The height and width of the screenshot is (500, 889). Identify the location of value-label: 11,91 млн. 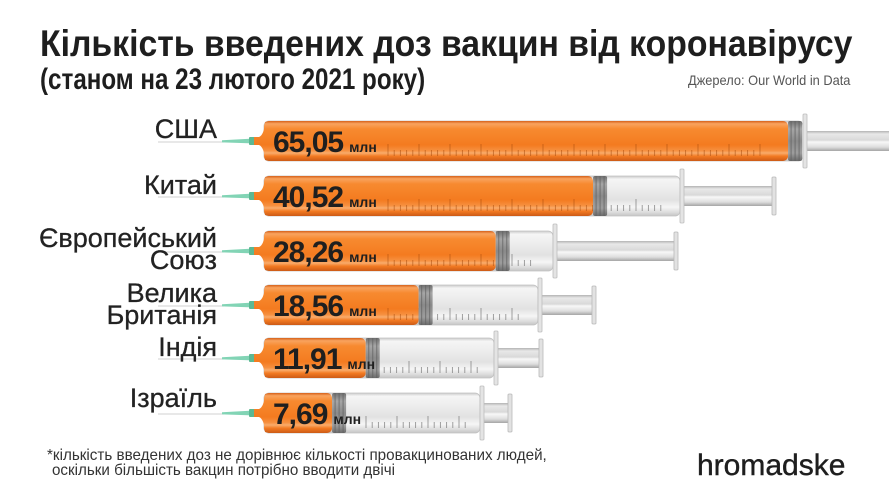
(324, 359).